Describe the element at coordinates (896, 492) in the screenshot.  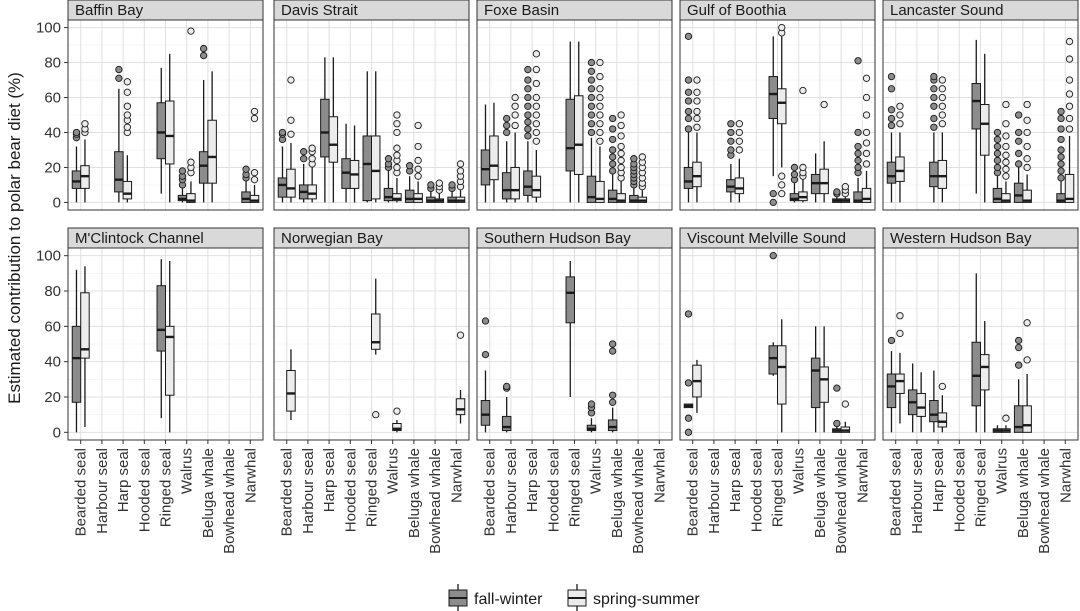
I see `x-tick-label-bearded-seal: Bearded seal` at that location.